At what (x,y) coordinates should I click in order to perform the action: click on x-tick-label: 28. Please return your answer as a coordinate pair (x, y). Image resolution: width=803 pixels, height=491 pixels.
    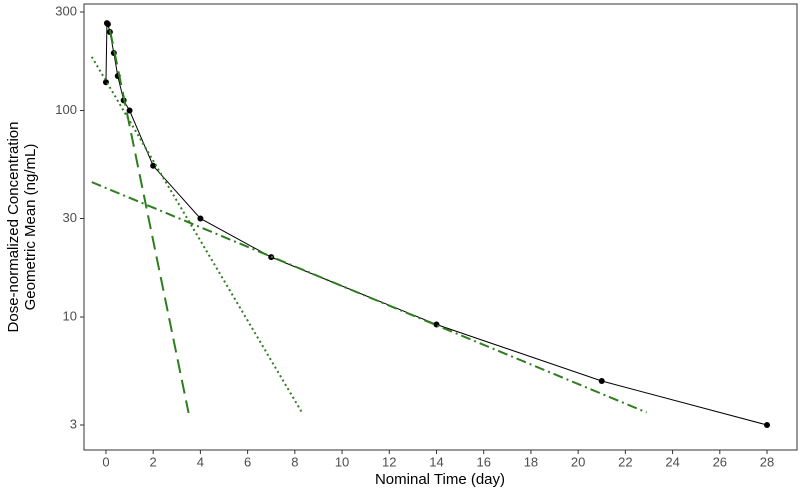
    Looking at the image, I should click on (767, 461).